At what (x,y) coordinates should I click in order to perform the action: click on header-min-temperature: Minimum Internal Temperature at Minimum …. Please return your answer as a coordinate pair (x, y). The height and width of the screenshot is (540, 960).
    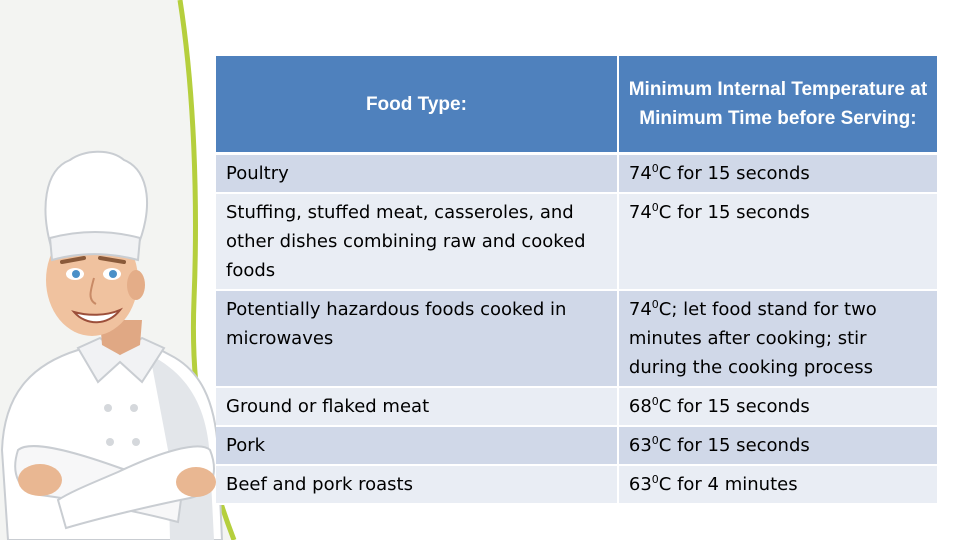
    Looking at the image, I should click on (777, 105).